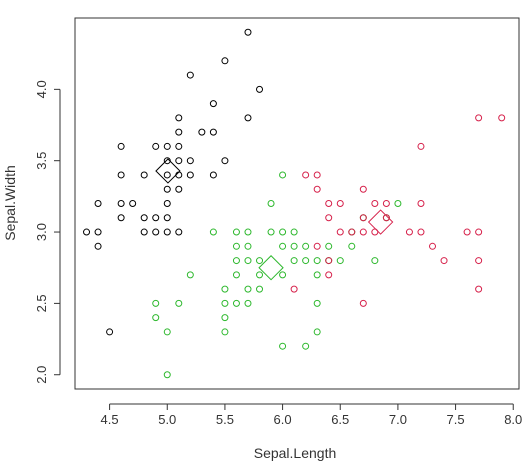 This screenshot has width=528, height=470. What do you see at coordinates (283, 419) in the screenshot?
I see `x-tick-label: 6.0` at bounding box center [283, 419].